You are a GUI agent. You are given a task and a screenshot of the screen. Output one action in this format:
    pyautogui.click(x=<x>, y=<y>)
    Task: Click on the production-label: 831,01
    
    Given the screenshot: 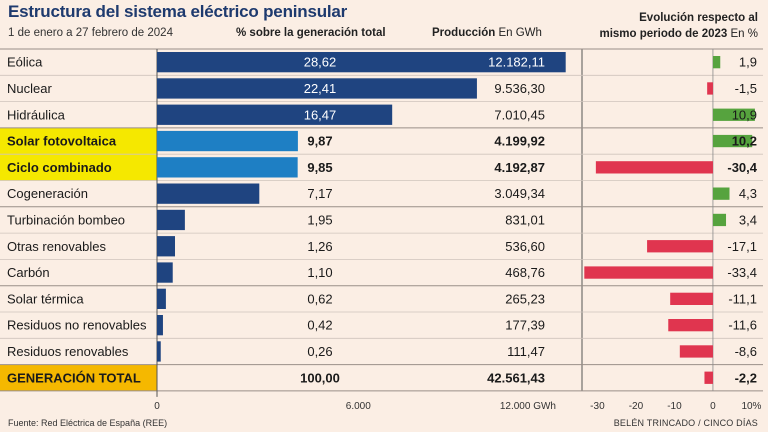 What is the action you would take?
    pyautogui.click(x=525, y=219)
    